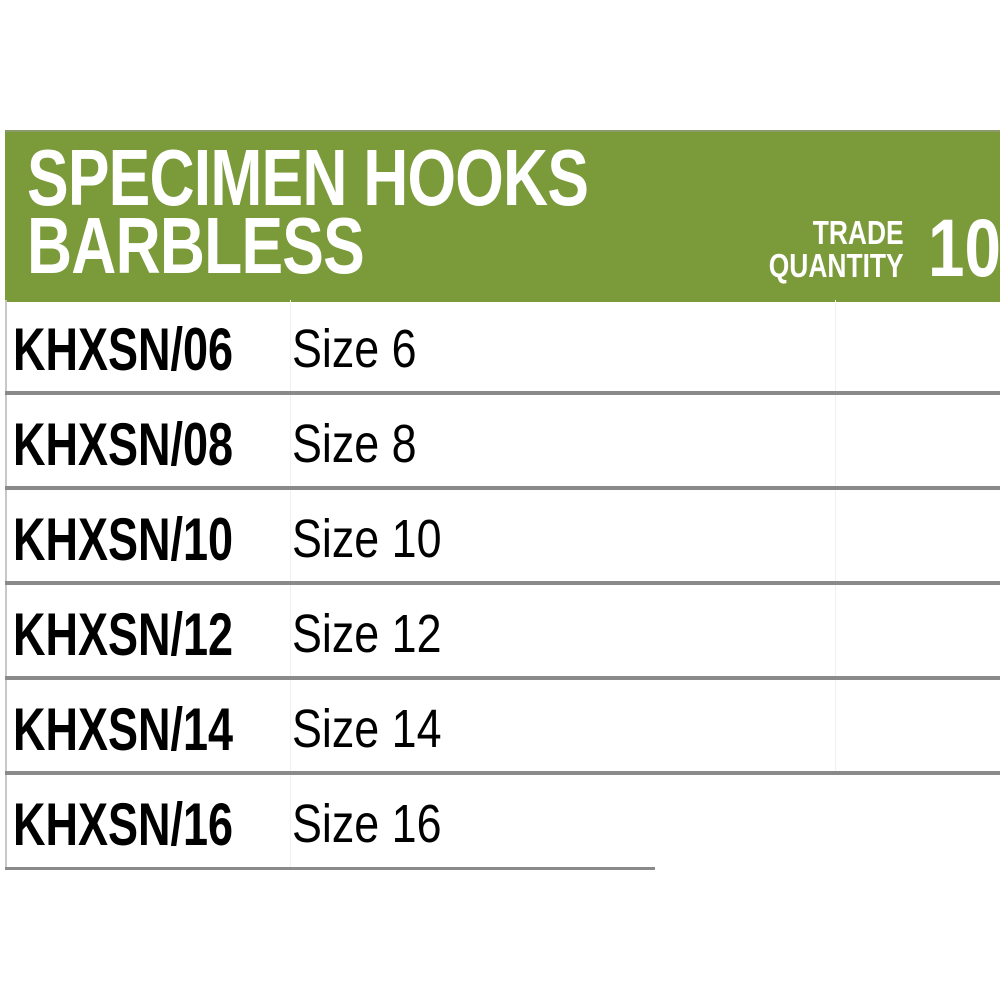 Image resolution: width=1000 pixels, height=1000 pixels. I want to click on table-row: KHXSN/10 Size 10, so click(502, 537).